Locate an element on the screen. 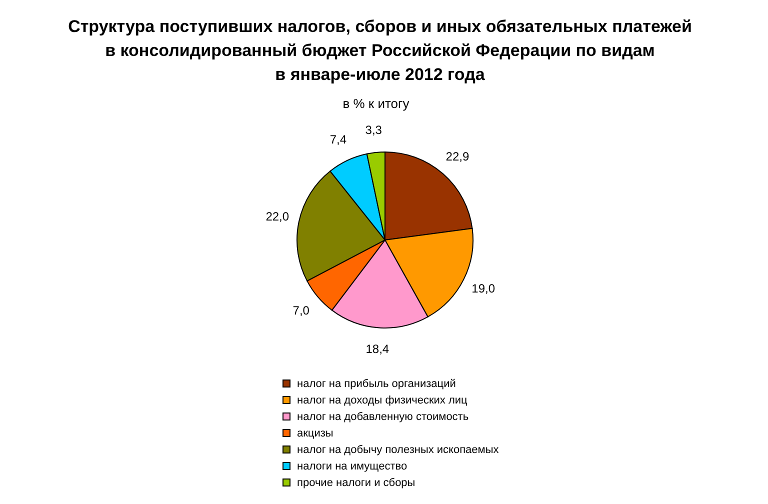 Image resolution: width=768 pixels, height=504 pixels. data-label: 22,9 is located at coordinates (458, 156).